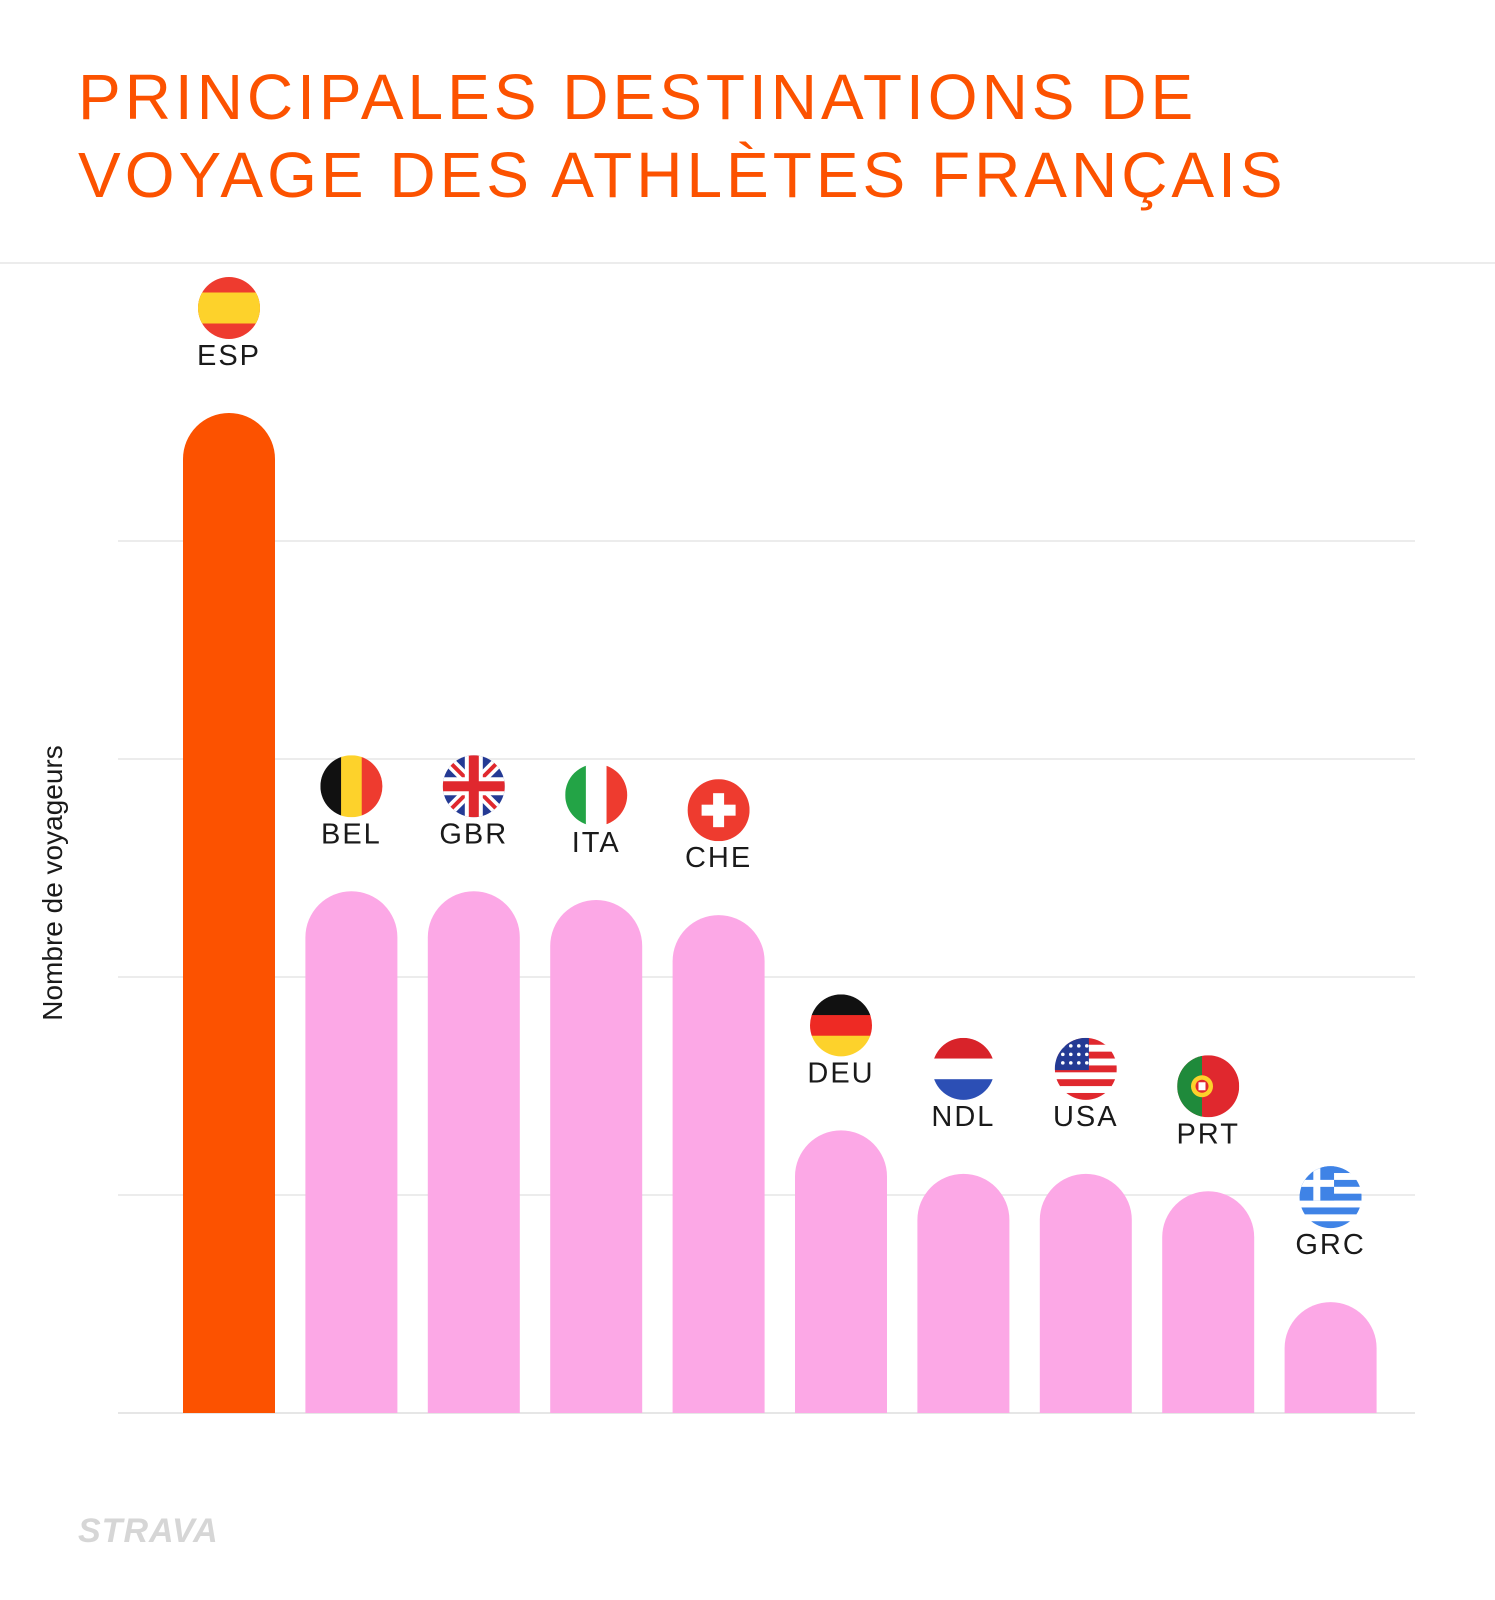  What do you see at coordinates (596, 843) in the screenshot?
I see `category-label-ita: ITA` at bounding box center [596, 843].